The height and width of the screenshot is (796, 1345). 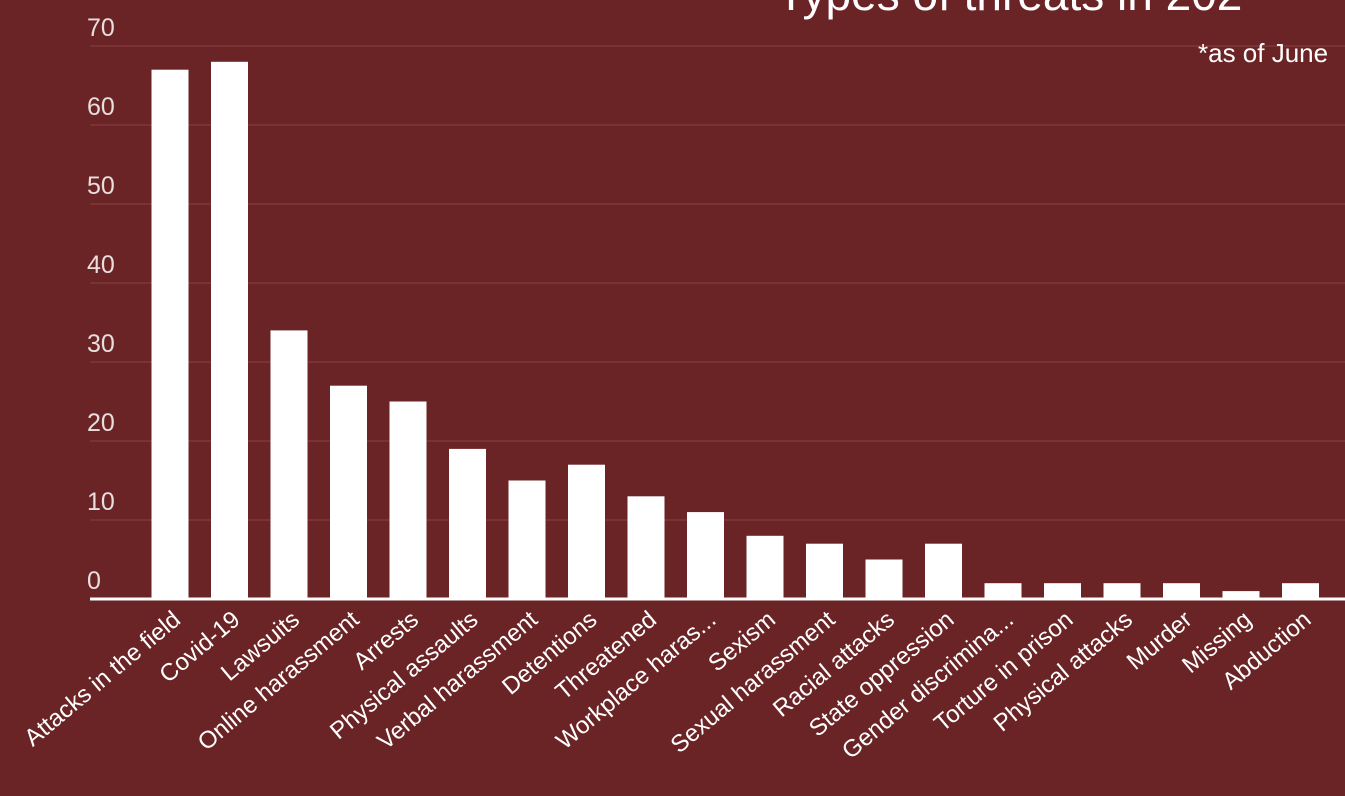 What do you see at coordinates (101, 304) in the screenshot?
I see `y-axis-tick-labels: 0 10 20 30 40 50 60 70` at bounding box center [101, 304].